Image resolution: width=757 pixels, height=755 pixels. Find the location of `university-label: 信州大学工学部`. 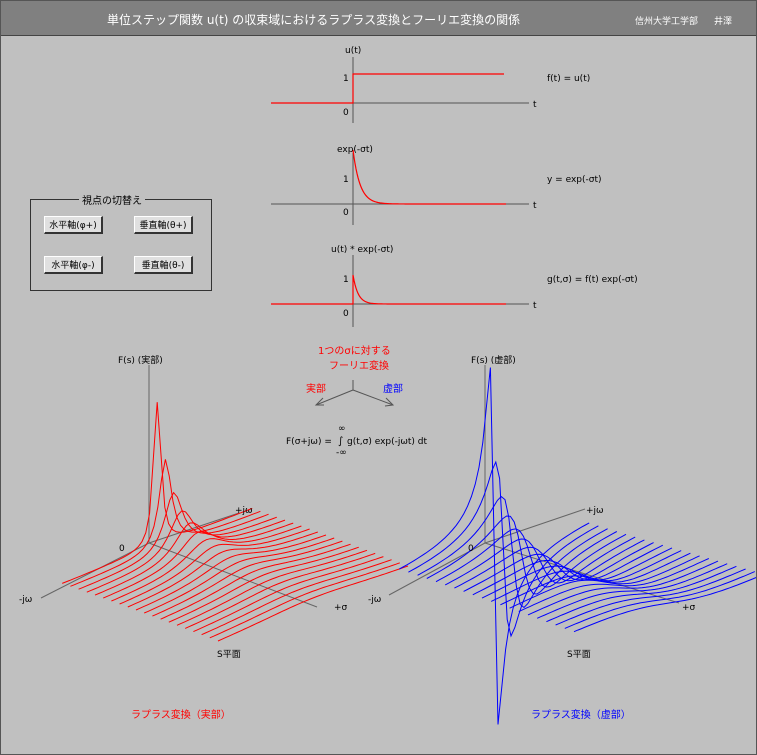

university-label: 信州大学工学部 is located at coordinates (667, 22).